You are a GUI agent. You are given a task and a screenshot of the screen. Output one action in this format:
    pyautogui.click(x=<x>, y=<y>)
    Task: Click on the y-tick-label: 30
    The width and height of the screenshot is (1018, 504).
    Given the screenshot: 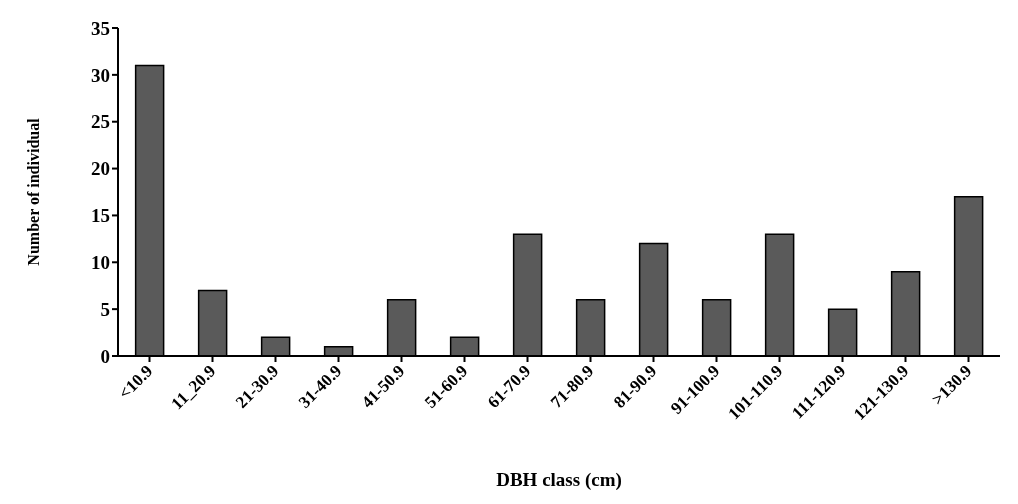 What is the action you would take?
    pyautogui.click(x=100, y=75)
    